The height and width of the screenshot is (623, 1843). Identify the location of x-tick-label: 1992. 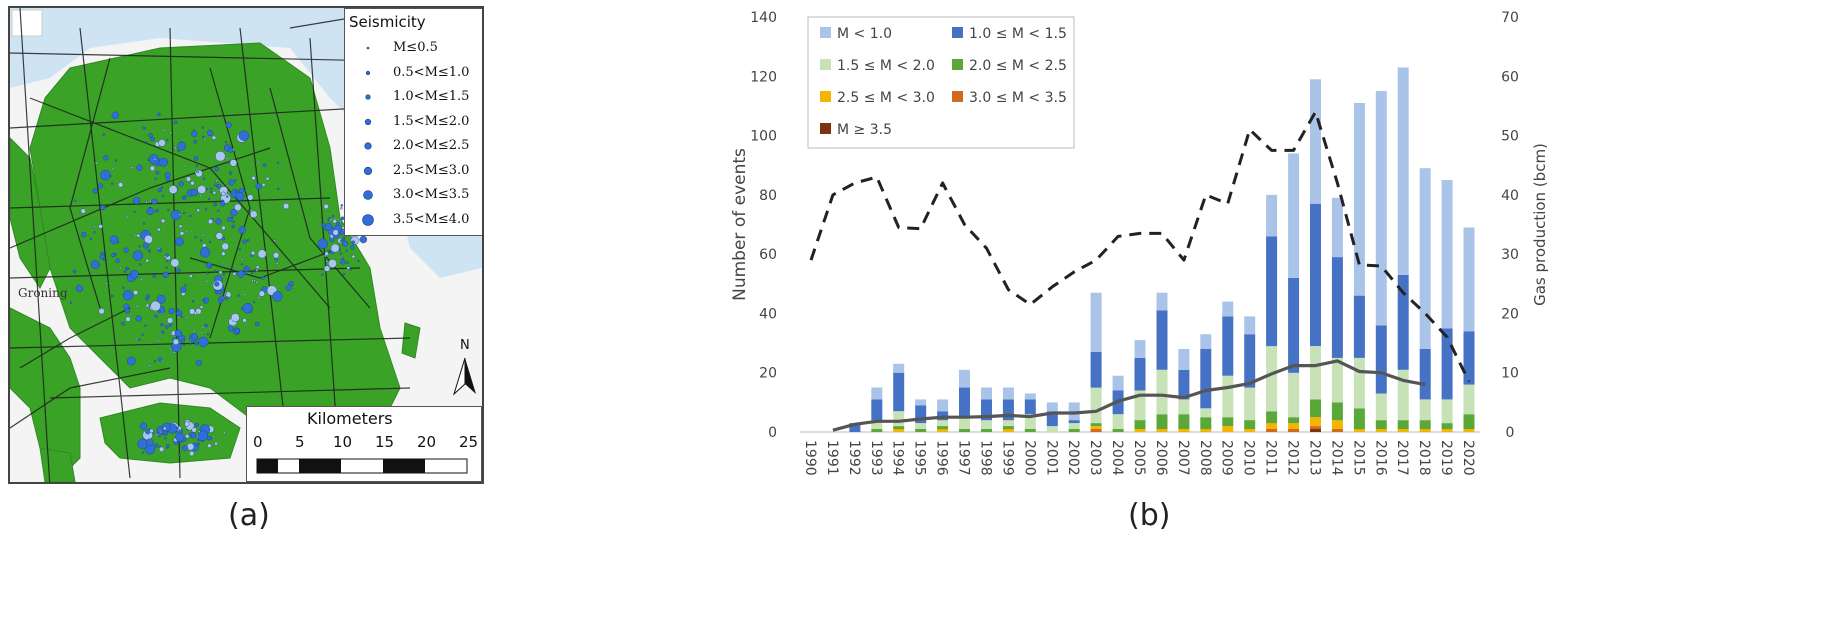
(854, 458).